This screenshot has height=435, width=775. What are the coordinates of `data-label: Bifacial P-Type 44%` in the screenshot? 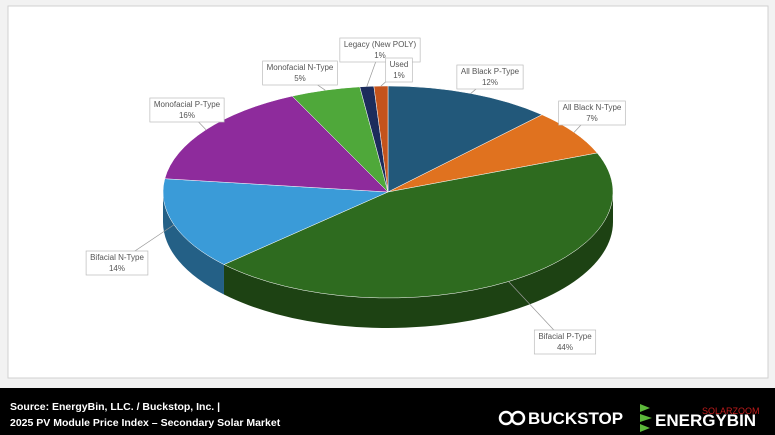 It's located at (565, 342).